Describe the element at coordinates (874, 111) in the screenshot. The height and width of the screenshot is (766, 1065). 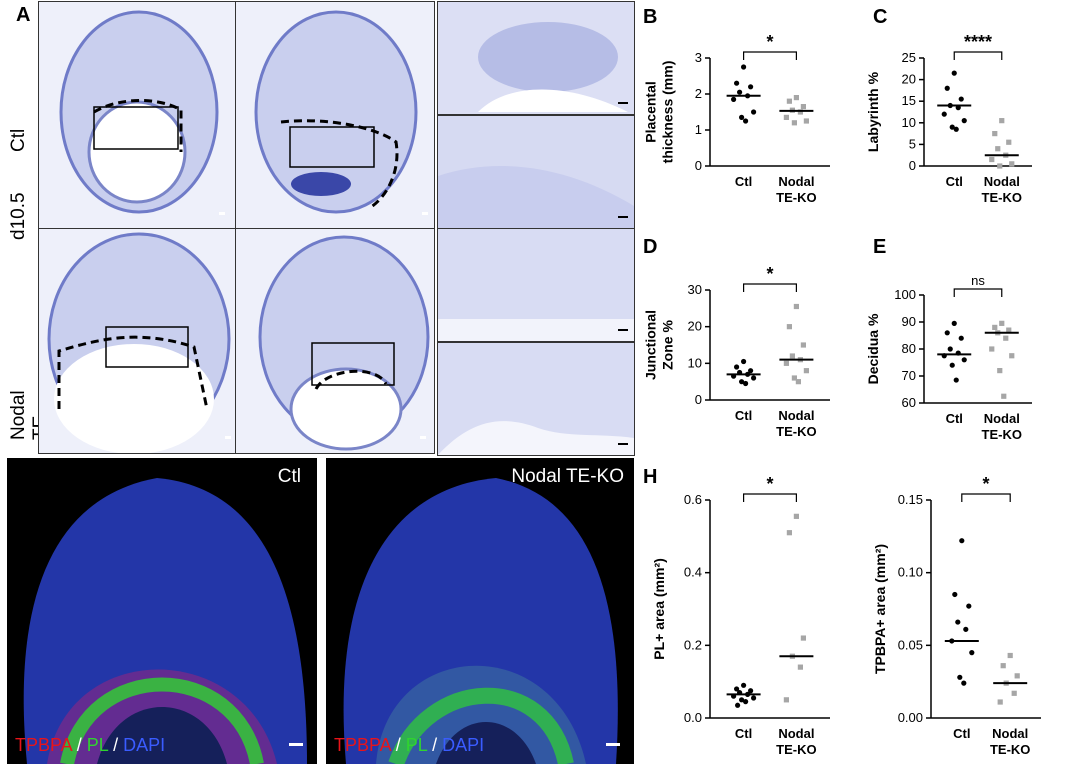
I see `y-axis-title-line: Labyrinth %` at that location.